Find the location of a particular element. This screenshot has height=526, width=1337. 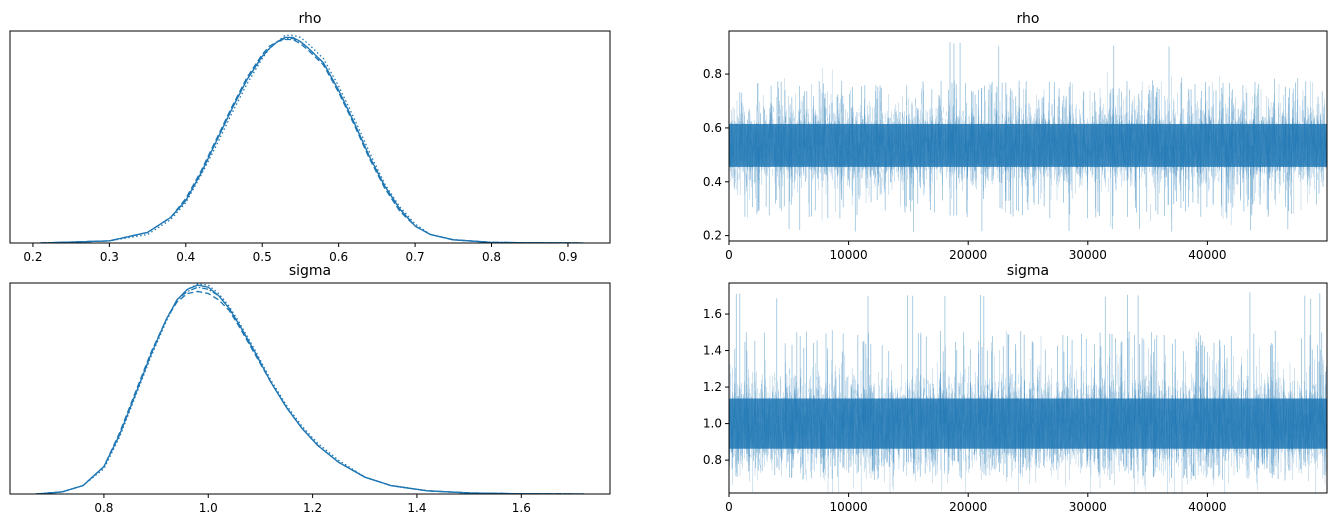

x-tick-label: 0.9 is located at coordinates (567, 257).